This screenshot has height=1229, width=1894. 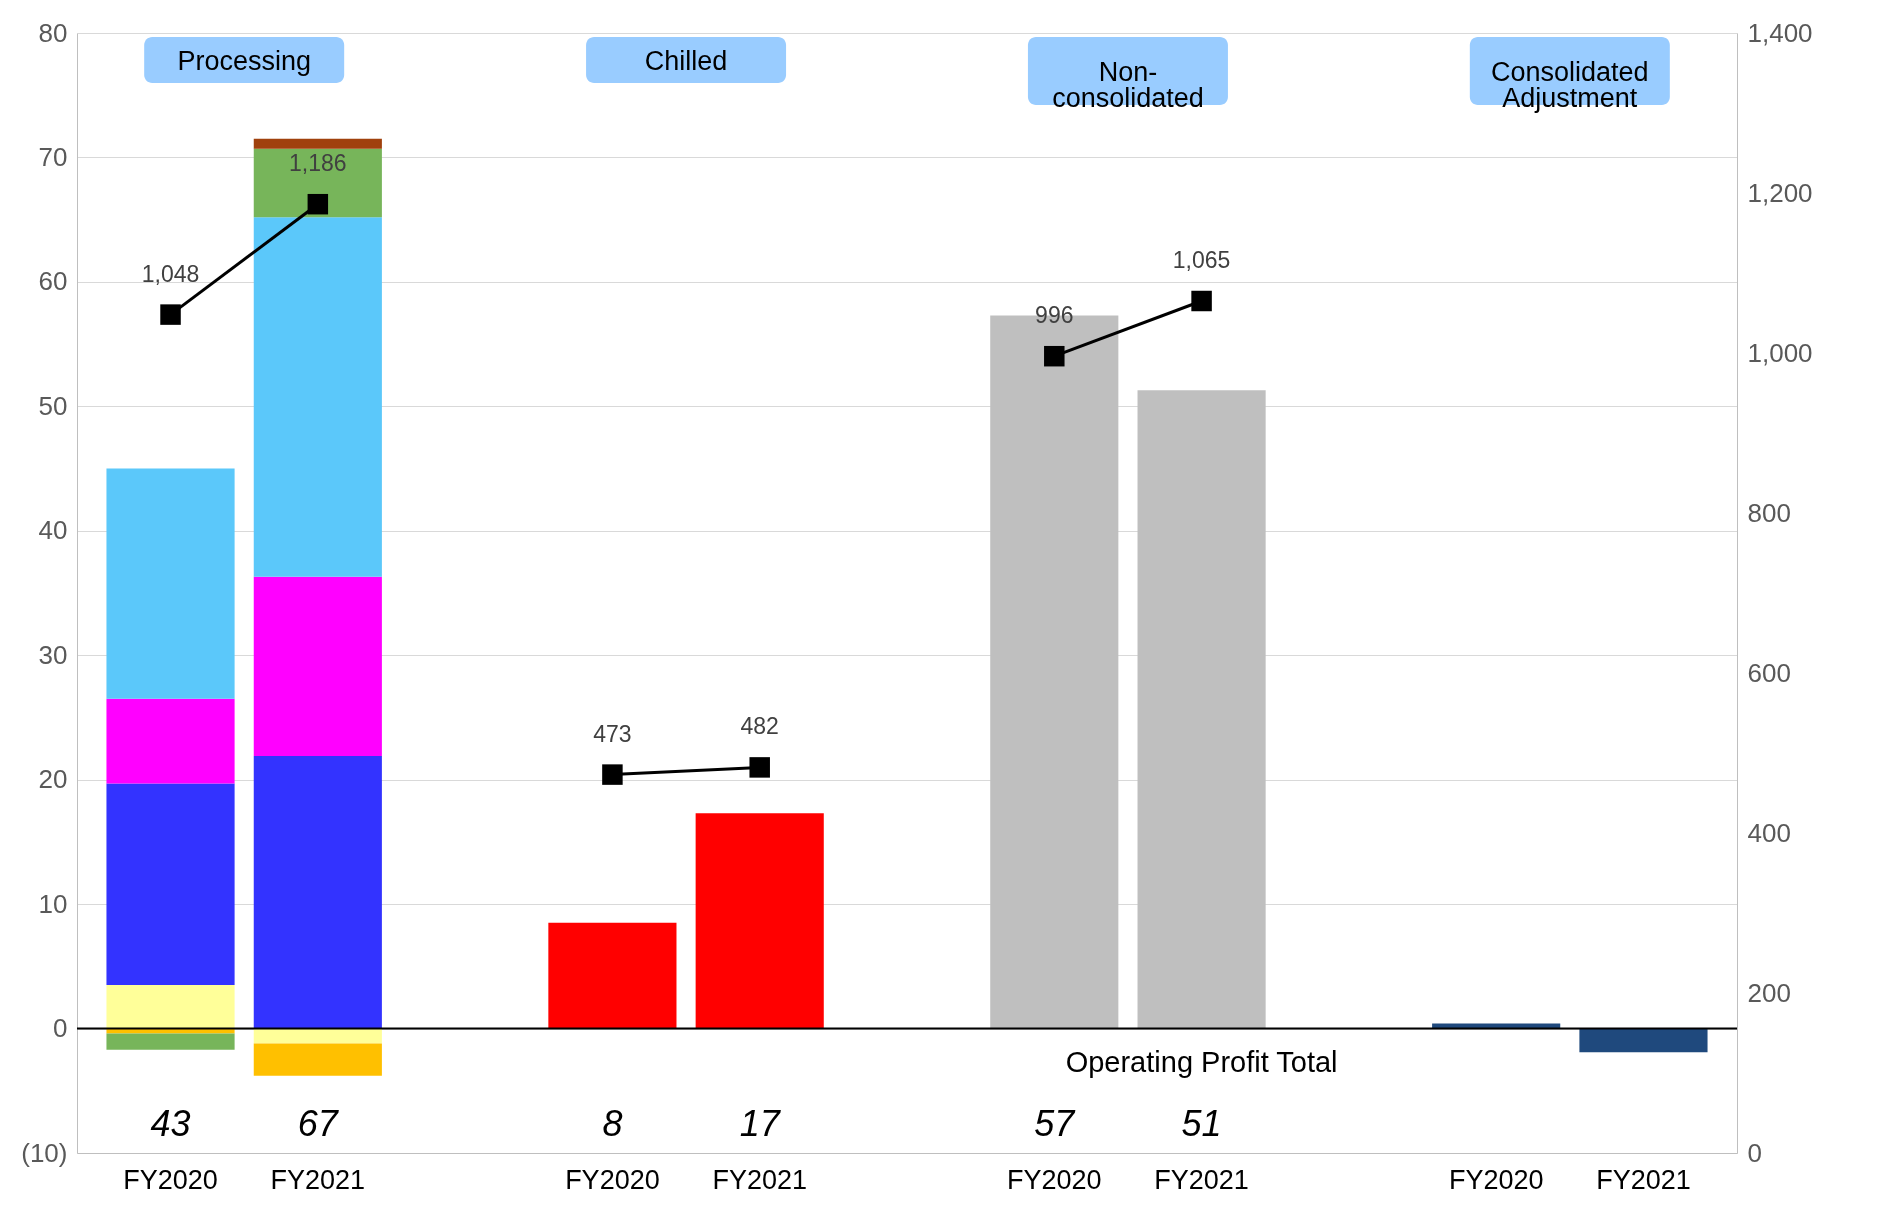 What do you see at coordinates (1201, 1062) in the screenshot?
I see `annotation: Operating Profit Total` at bounding box center [1201, 1062].